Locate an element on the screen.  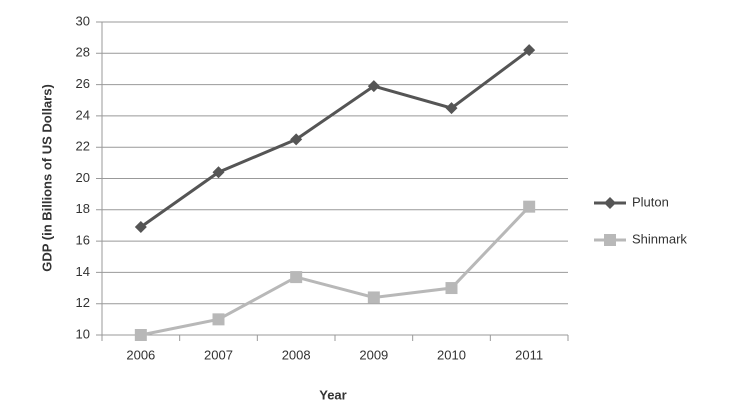
x-tick-label: 2010 is located at coordinates (451, 354).